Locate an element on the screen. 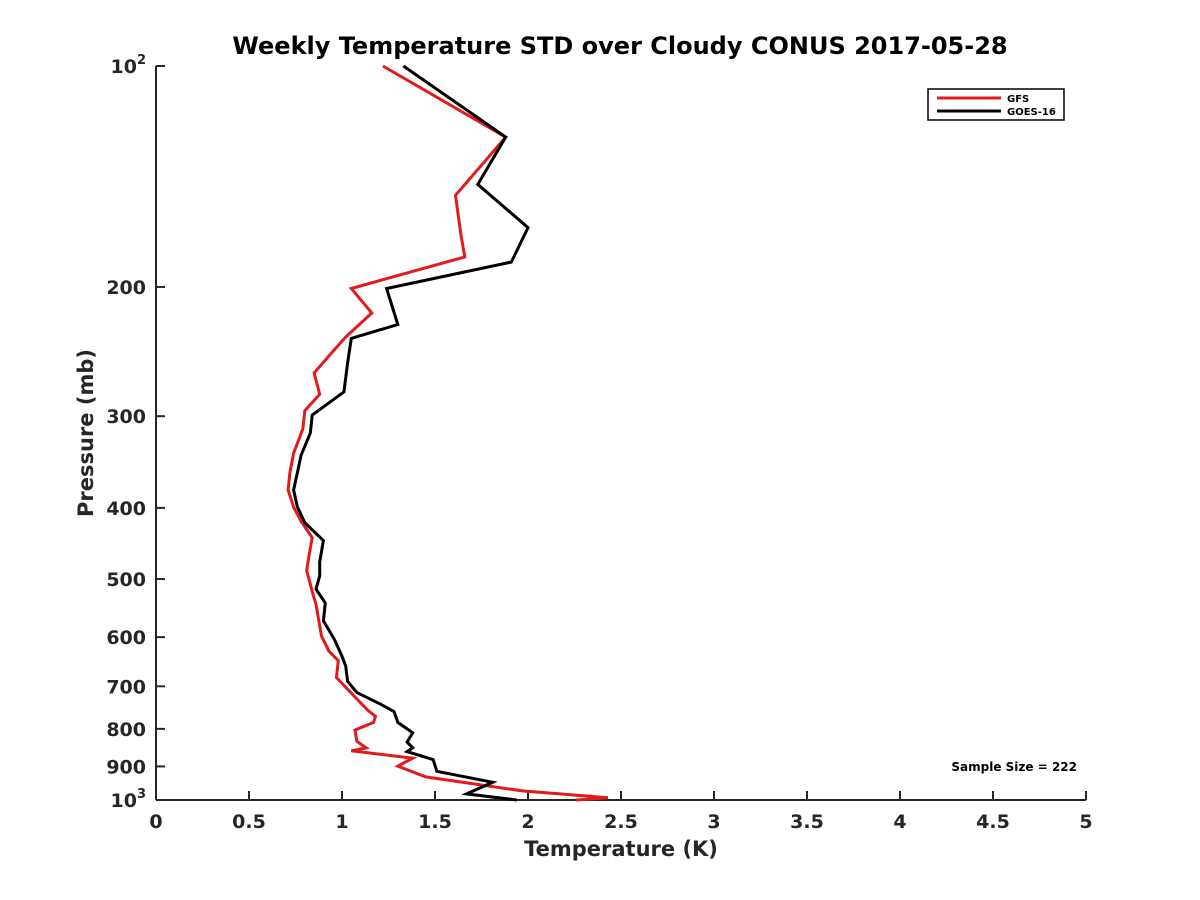  y-tick-label-base: 900 is located at coordinates (126, 767).